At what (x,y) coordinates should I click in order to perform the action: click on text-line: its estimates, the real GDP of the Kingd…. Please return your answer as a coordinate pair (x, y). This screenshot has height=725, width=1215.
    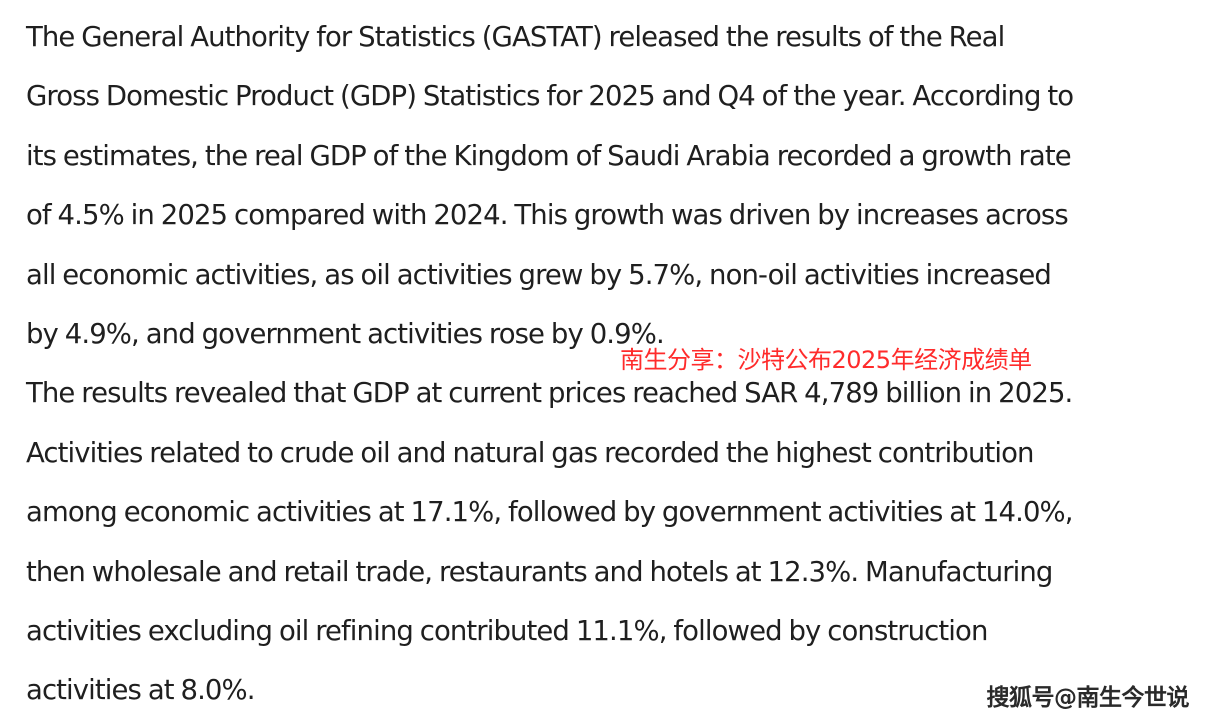
    Looking at the image, I should click on (549, 155).